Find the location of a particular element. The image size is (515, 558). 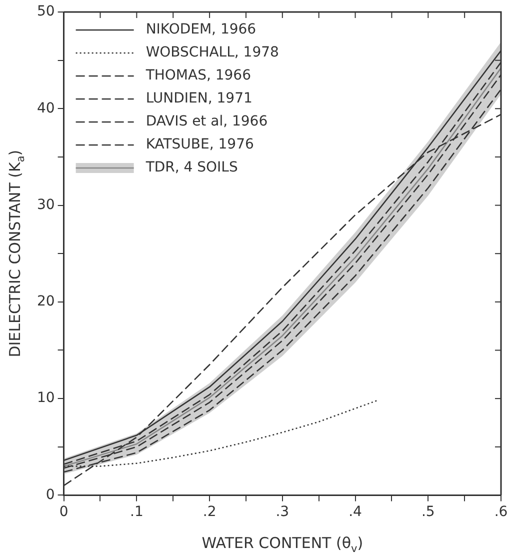

x-tick-label: .5 is located at coordinates (428, 512).